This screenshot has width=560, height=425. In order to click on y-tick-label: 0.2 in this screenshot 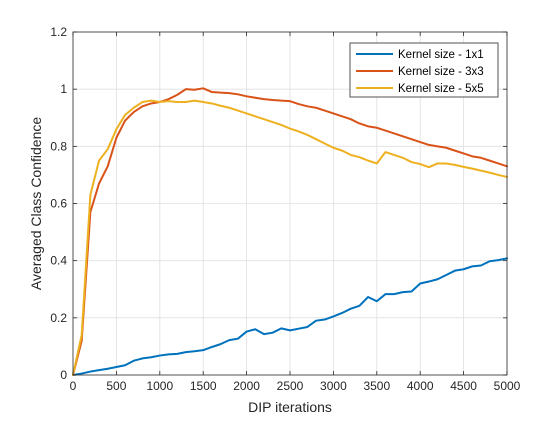, I will do `click(58, 318)`.